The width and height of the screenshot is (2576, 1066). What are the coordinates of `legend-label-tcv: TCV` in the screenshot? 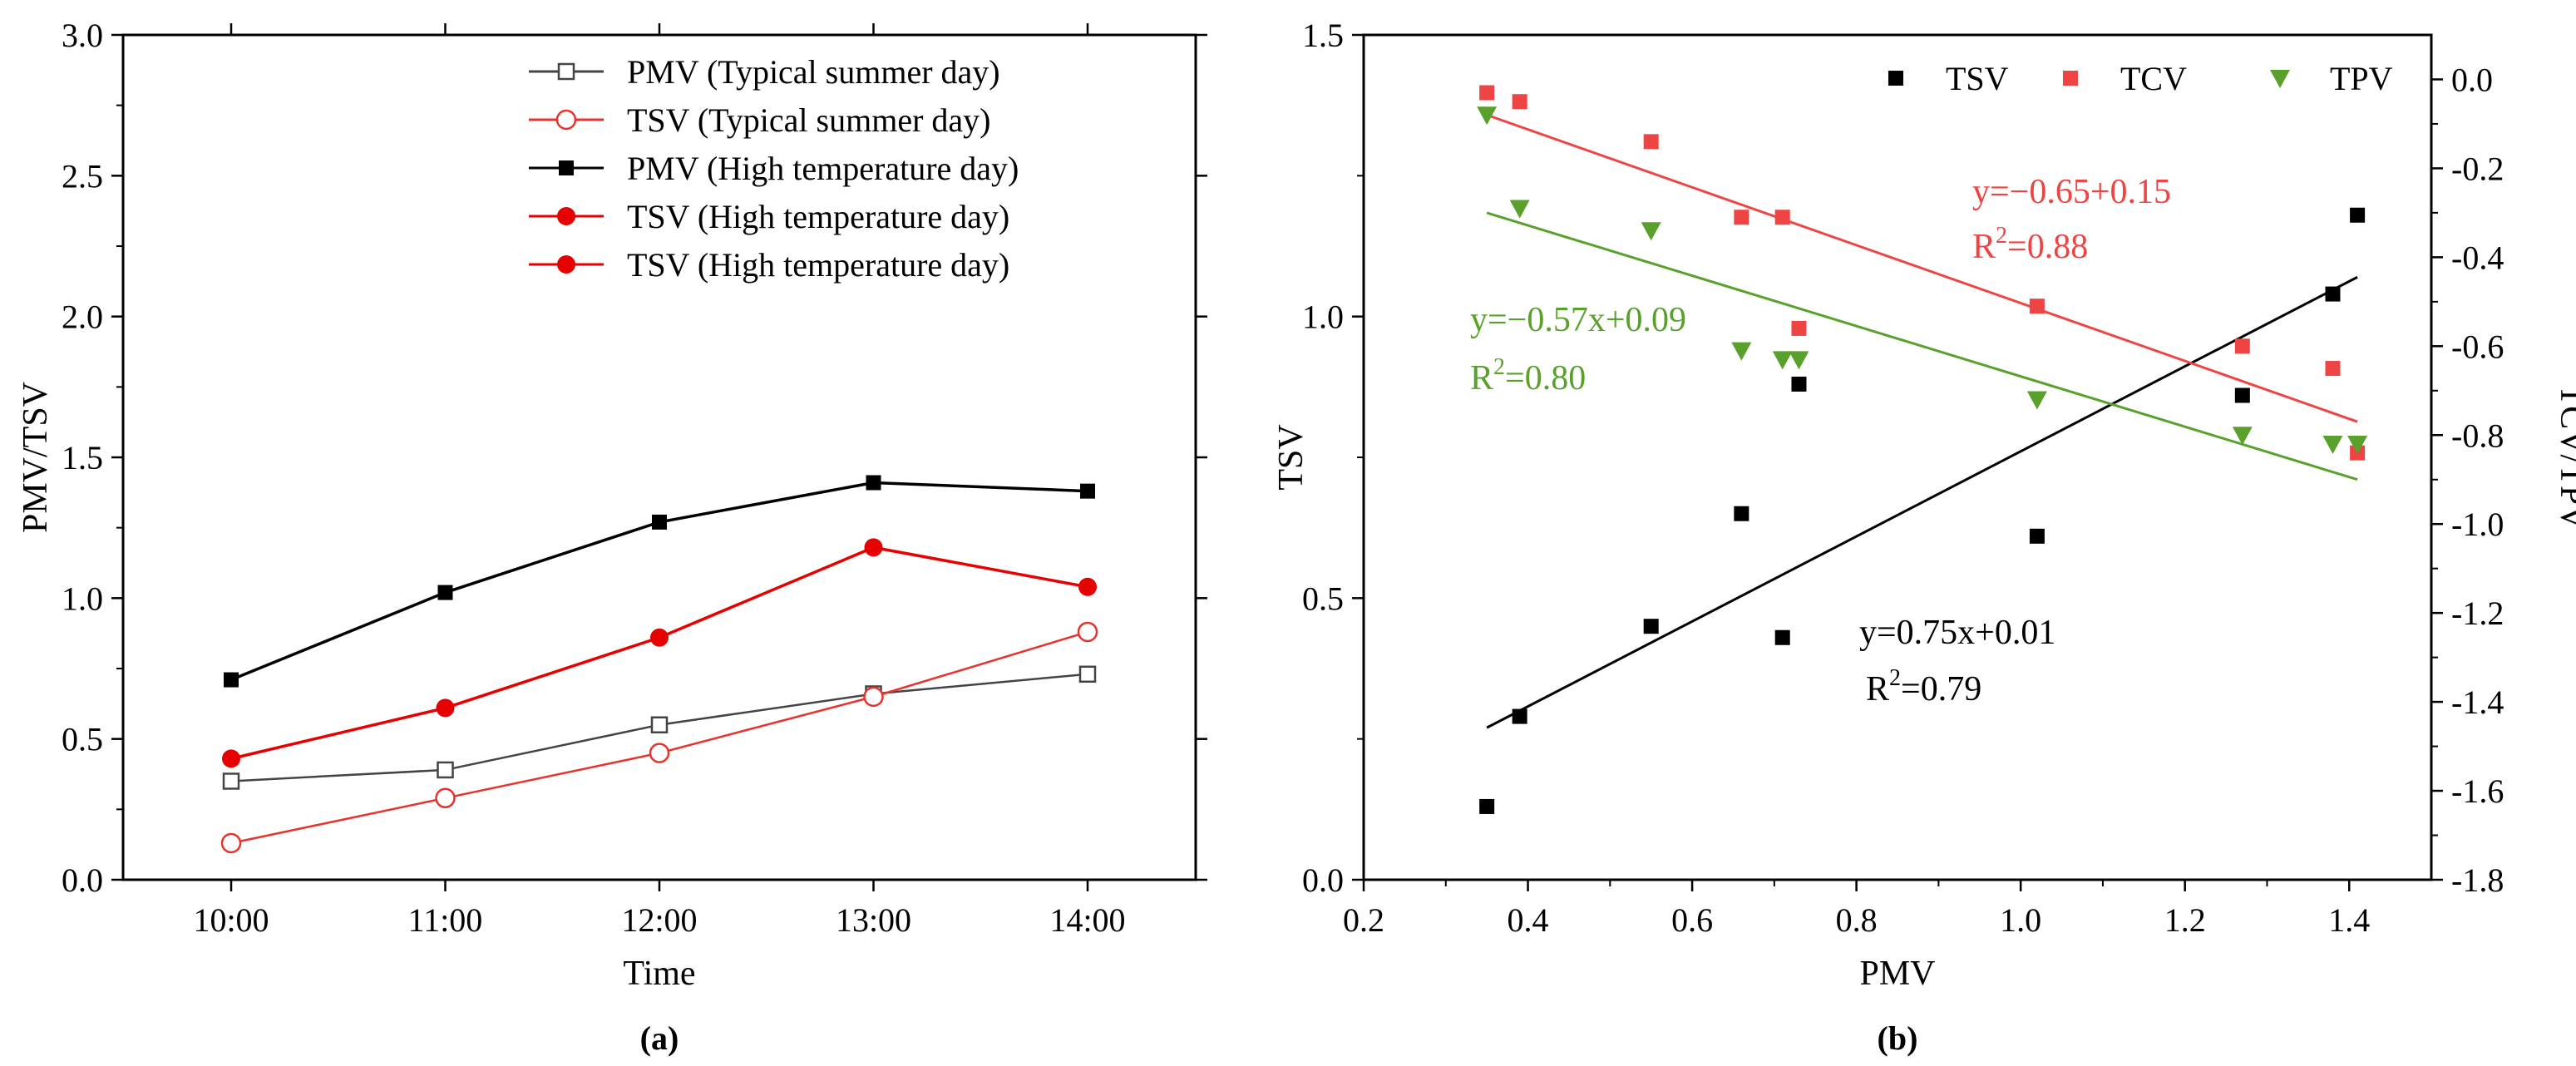 It's located at (2153, 78).